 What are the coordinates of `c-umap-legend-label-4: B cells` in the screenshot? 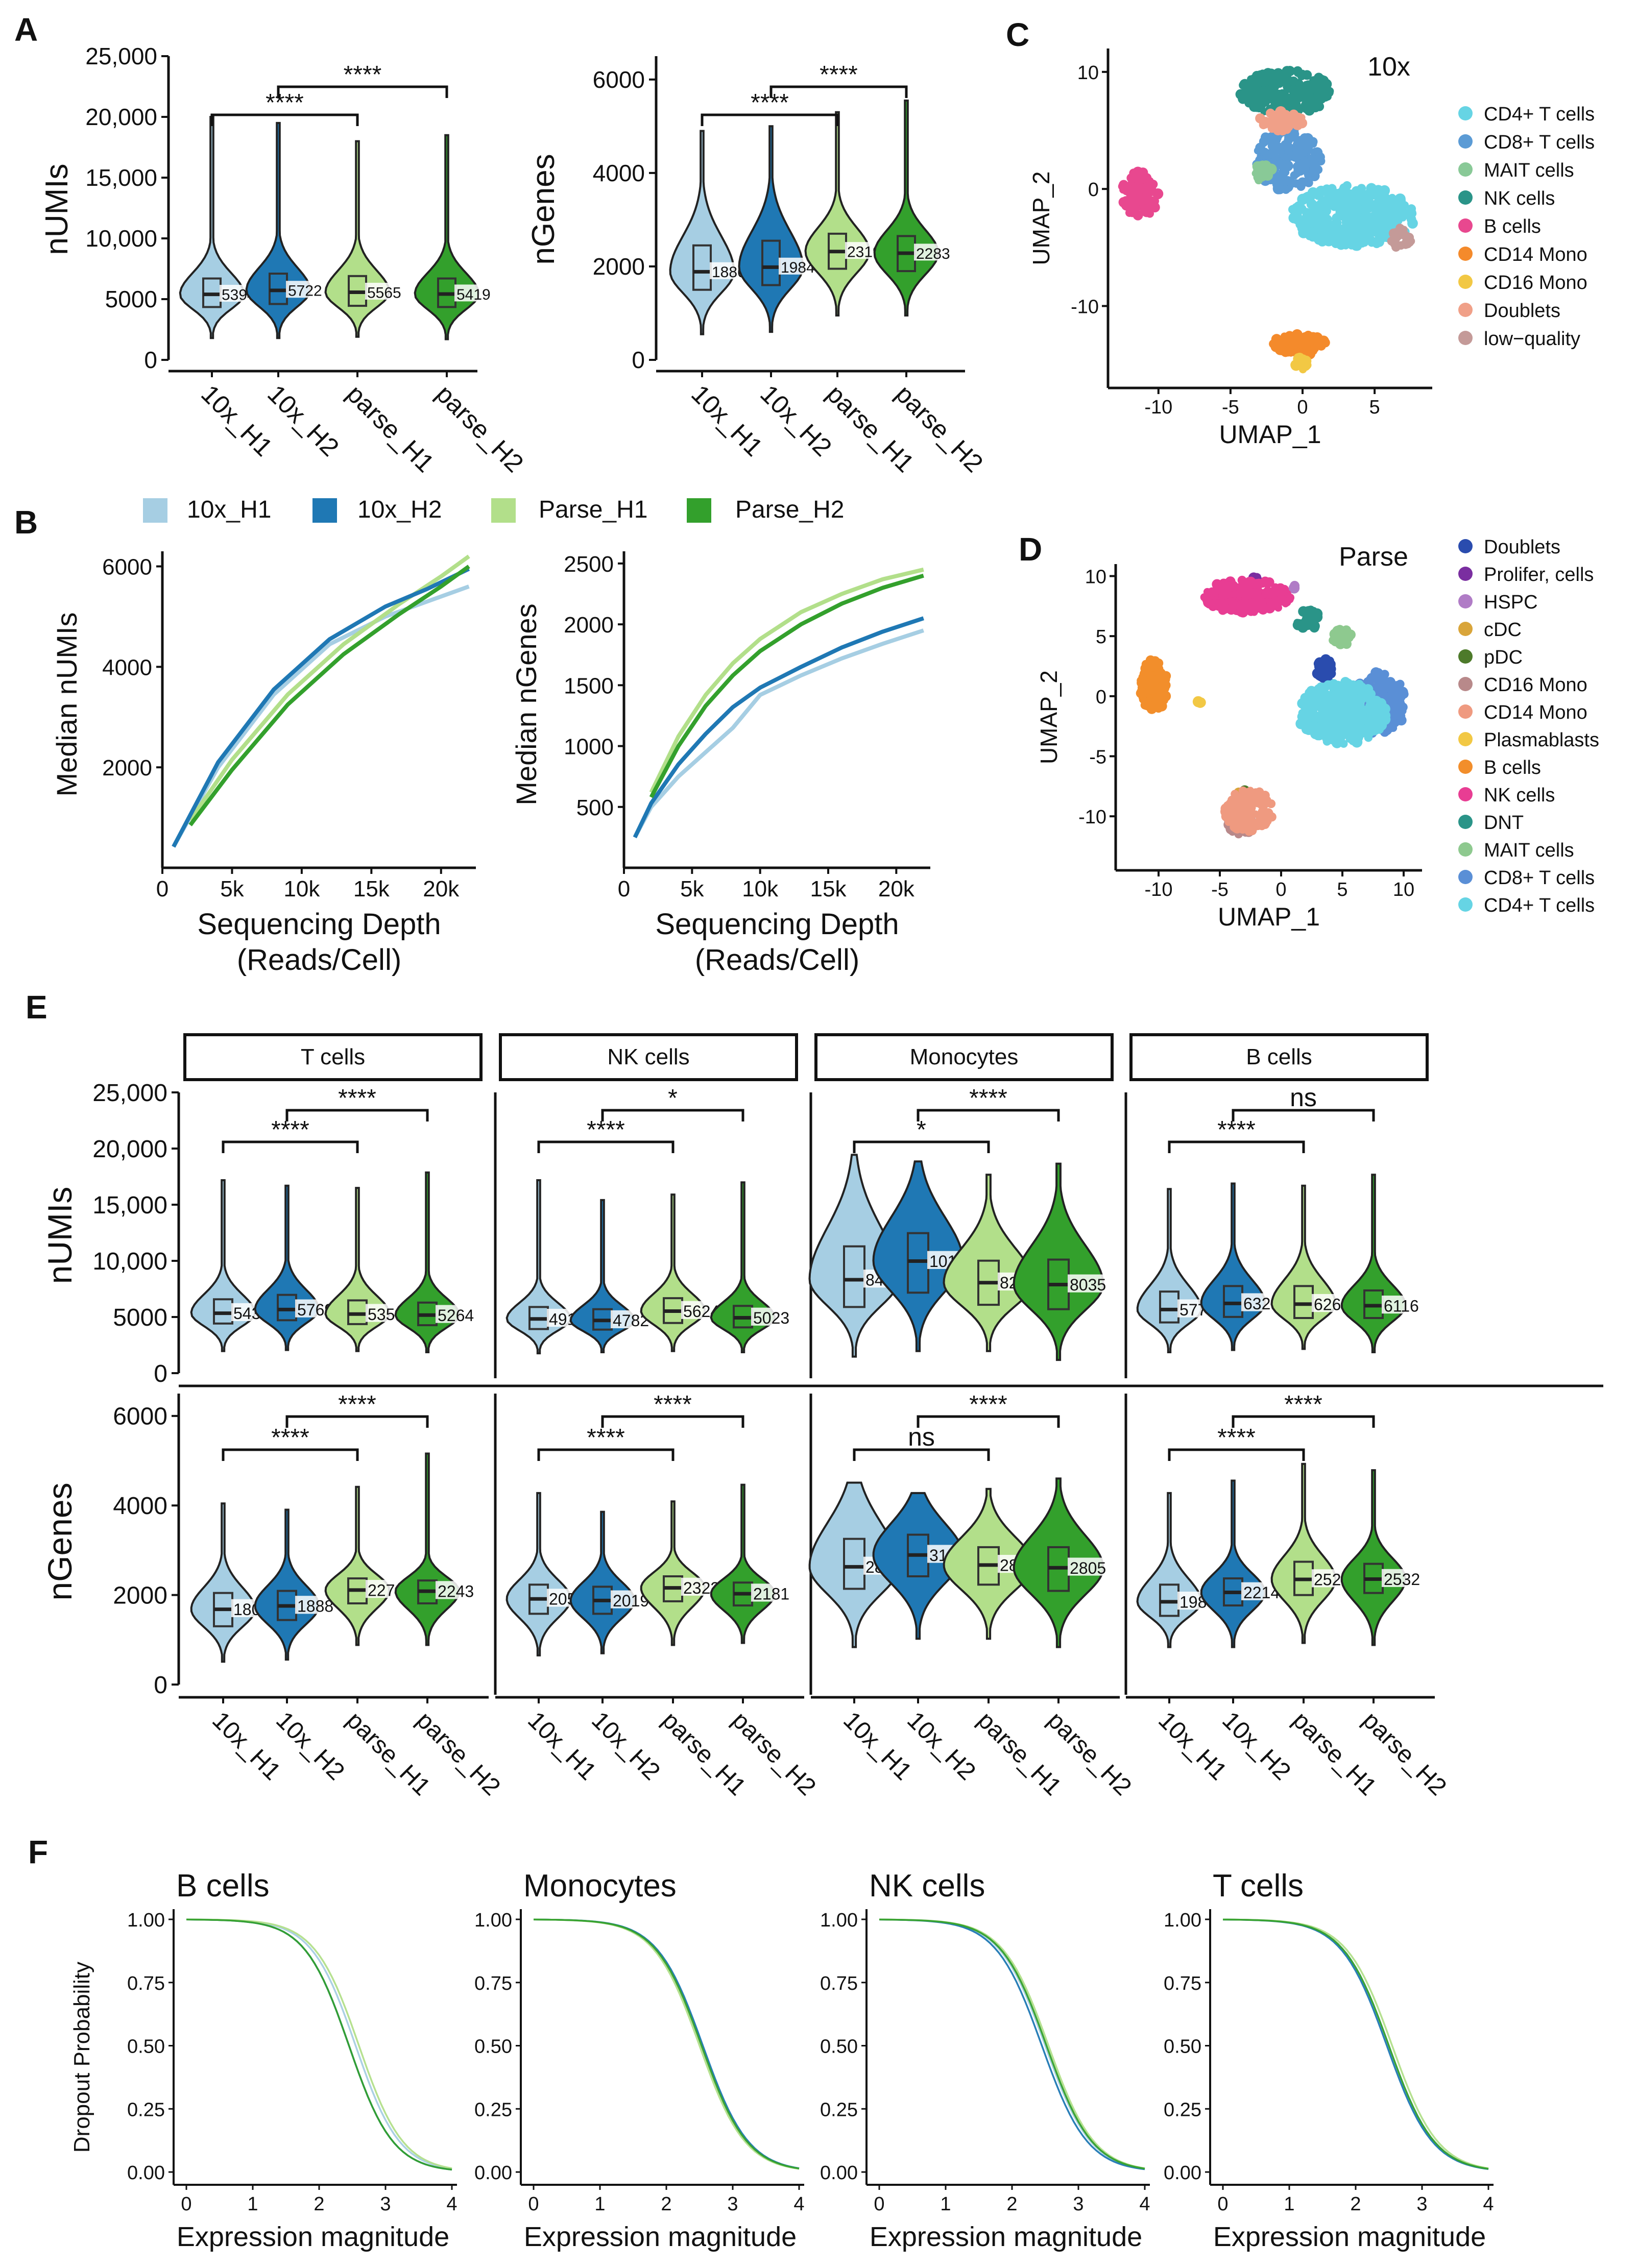 It's located at (1512, 227).